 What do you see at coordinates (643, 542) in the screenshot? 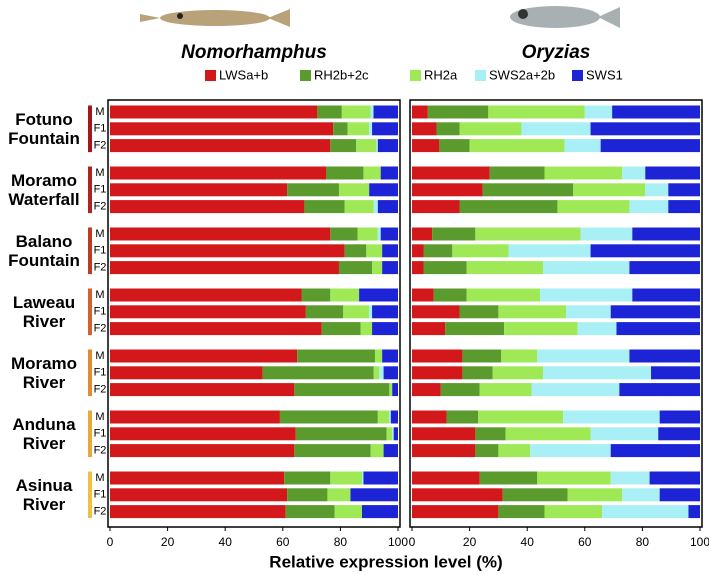
I see `x-tick-label: 80` at bounding box center [643, 542].